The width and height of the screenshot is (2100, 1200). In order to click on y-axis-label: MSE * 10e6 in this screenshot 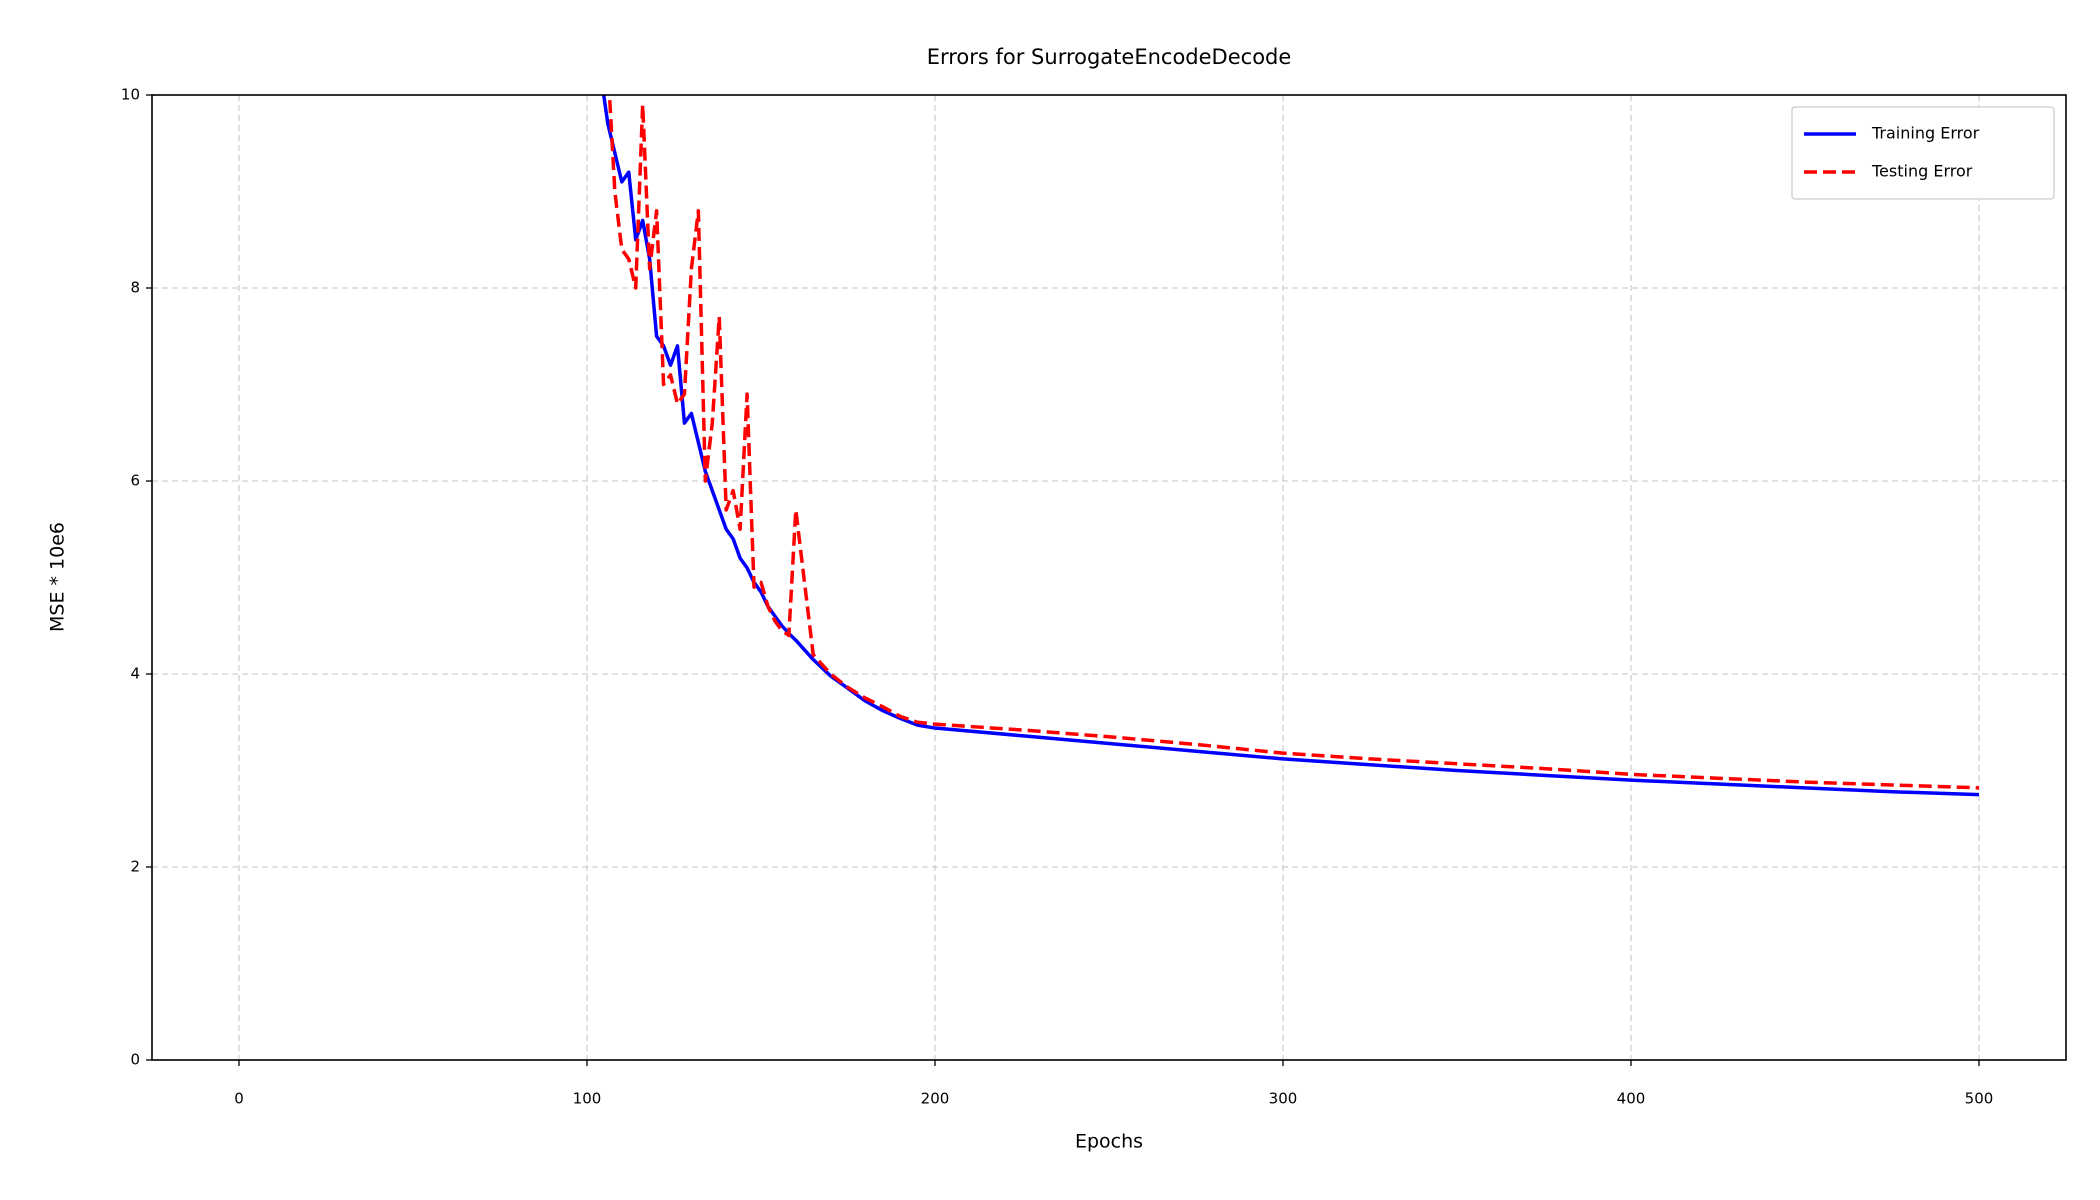, I will do `click(58, 577)`.